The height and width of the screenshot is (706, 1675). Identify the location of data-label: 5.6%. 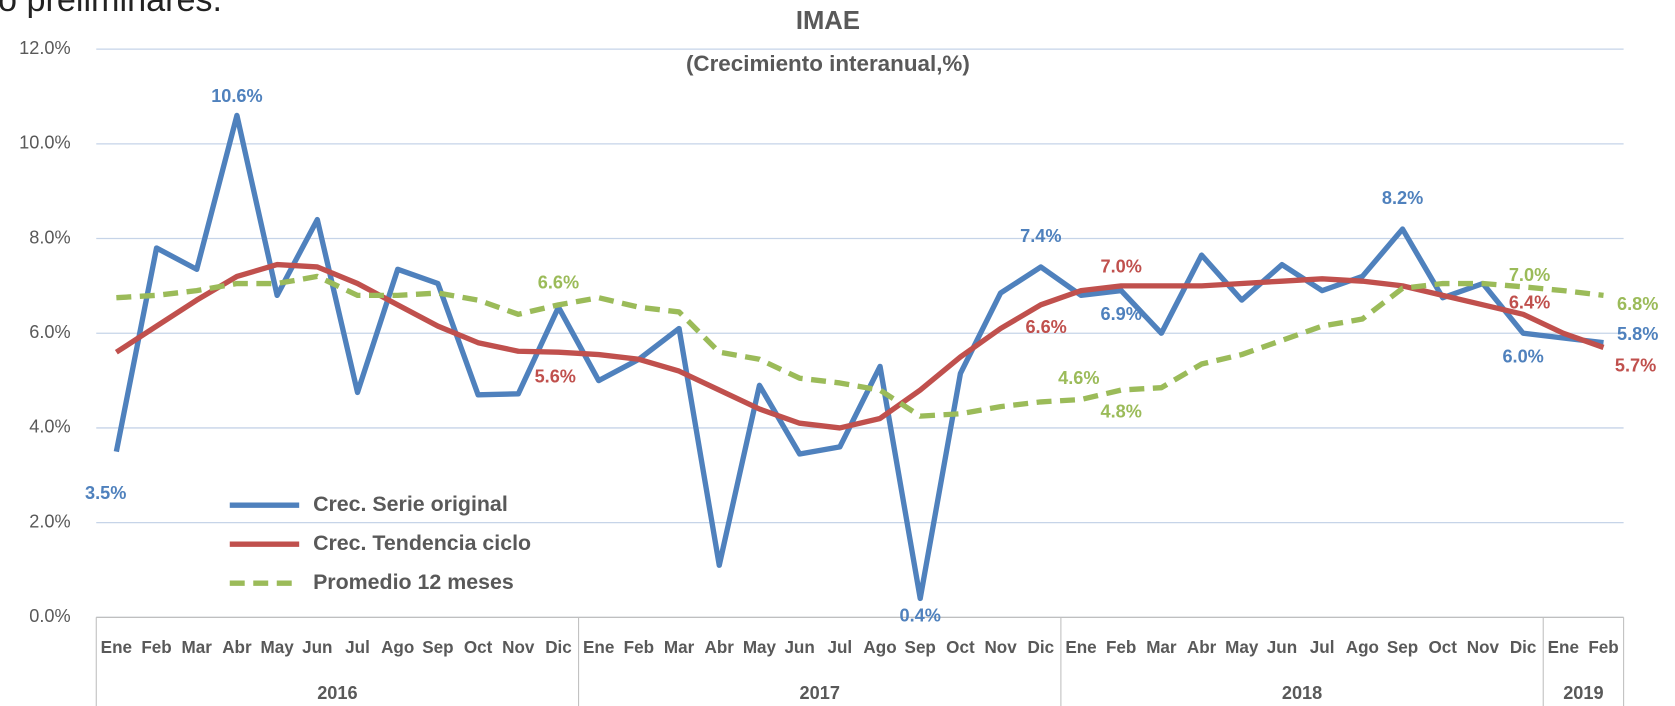
(555, 377).